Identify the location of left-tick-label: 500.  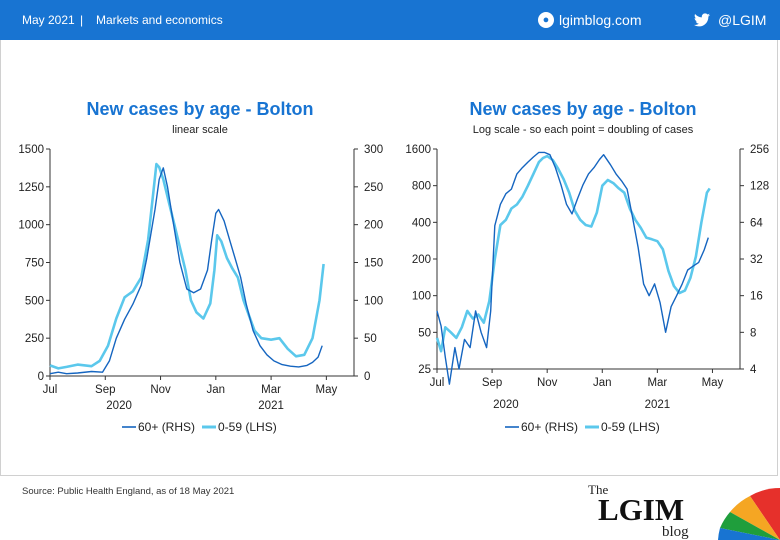
(34, 301).